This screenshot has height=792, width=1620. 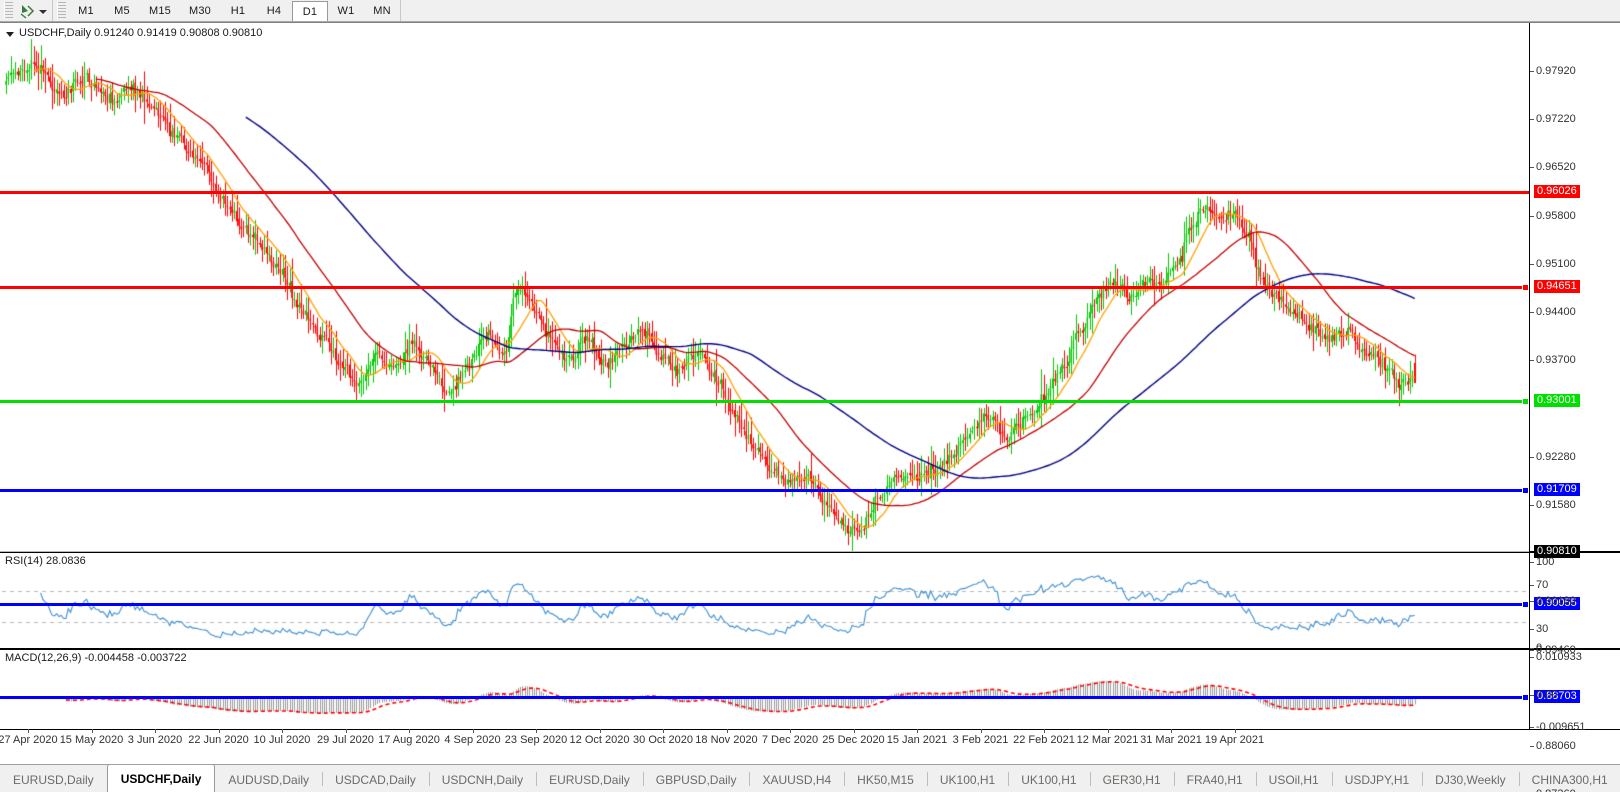 What do you see at coordinates (28, 11) in the screenshot?
I see `cursor-crosshair-icon` at bounding box center [28, 11].